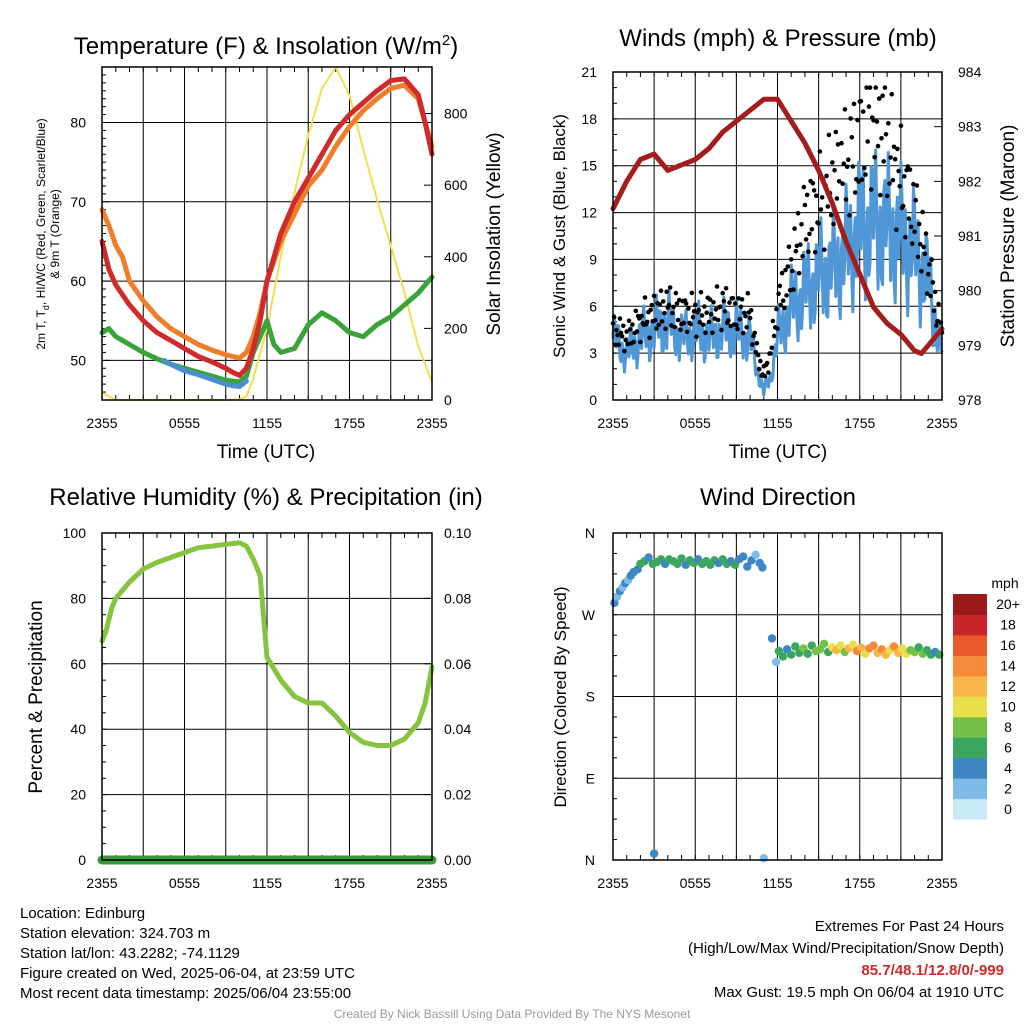 The height and width of the screenshot is (1024, 1024). I want to click on colorbar-label: 0, so click(1008, 809).